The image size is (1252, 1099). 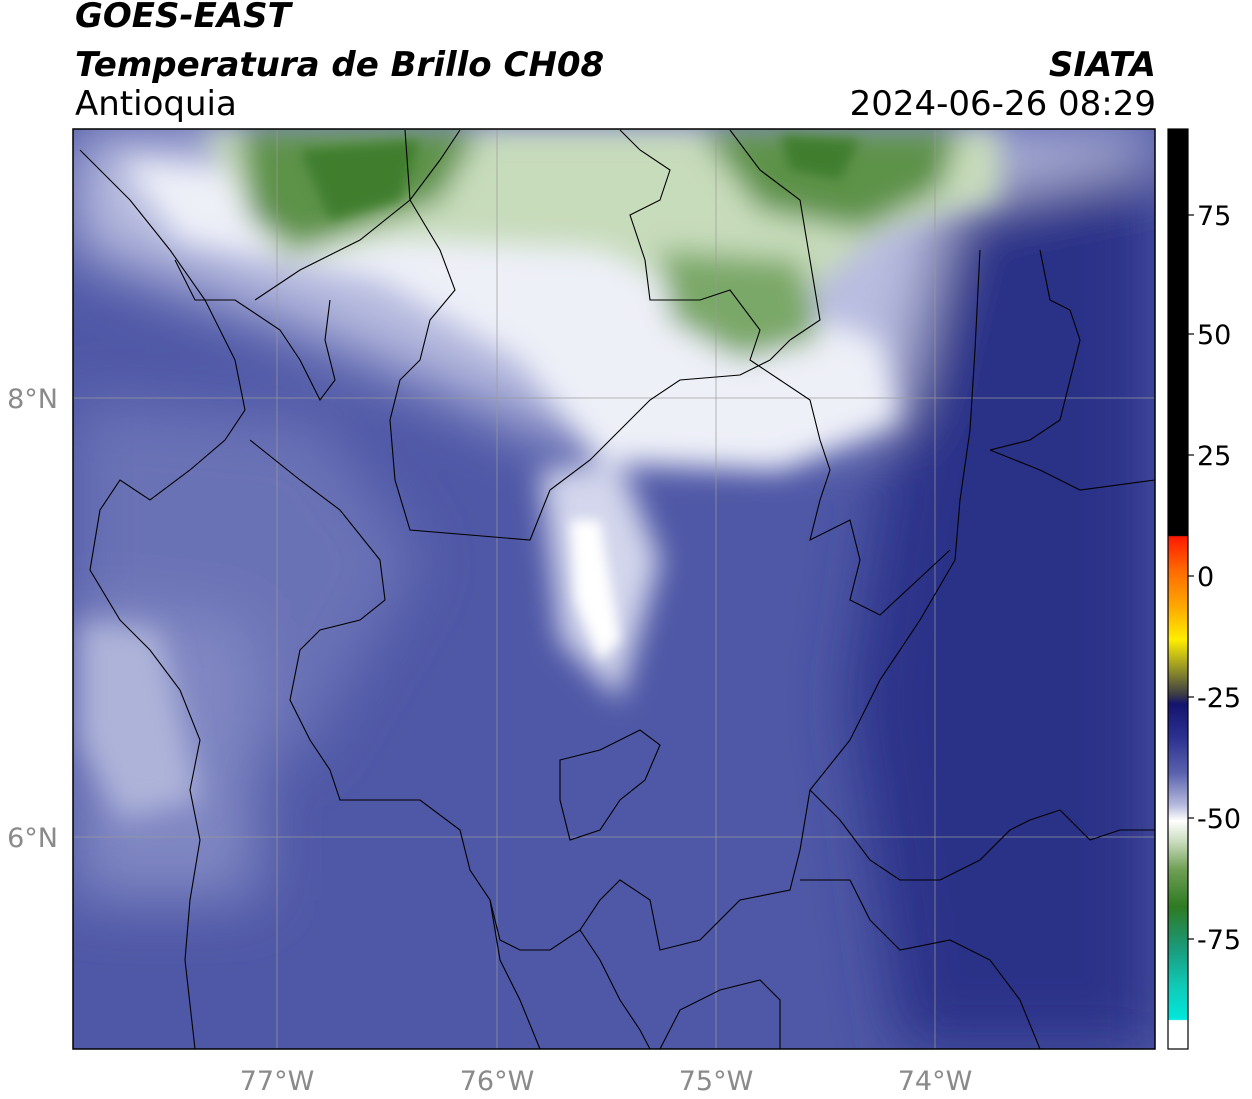 I want to click on colorbar-frame, so click(x=1178, y=589).